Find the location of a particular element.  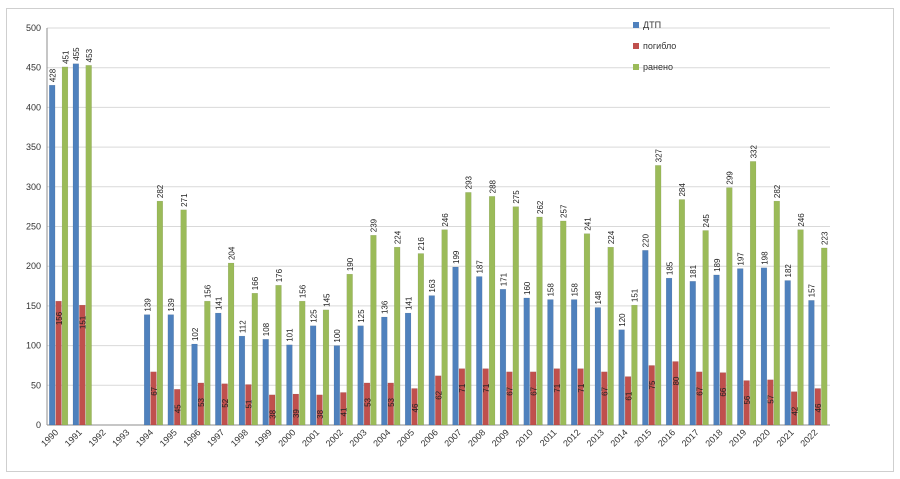

data-label: 136 is located at coordinates (385, 307).